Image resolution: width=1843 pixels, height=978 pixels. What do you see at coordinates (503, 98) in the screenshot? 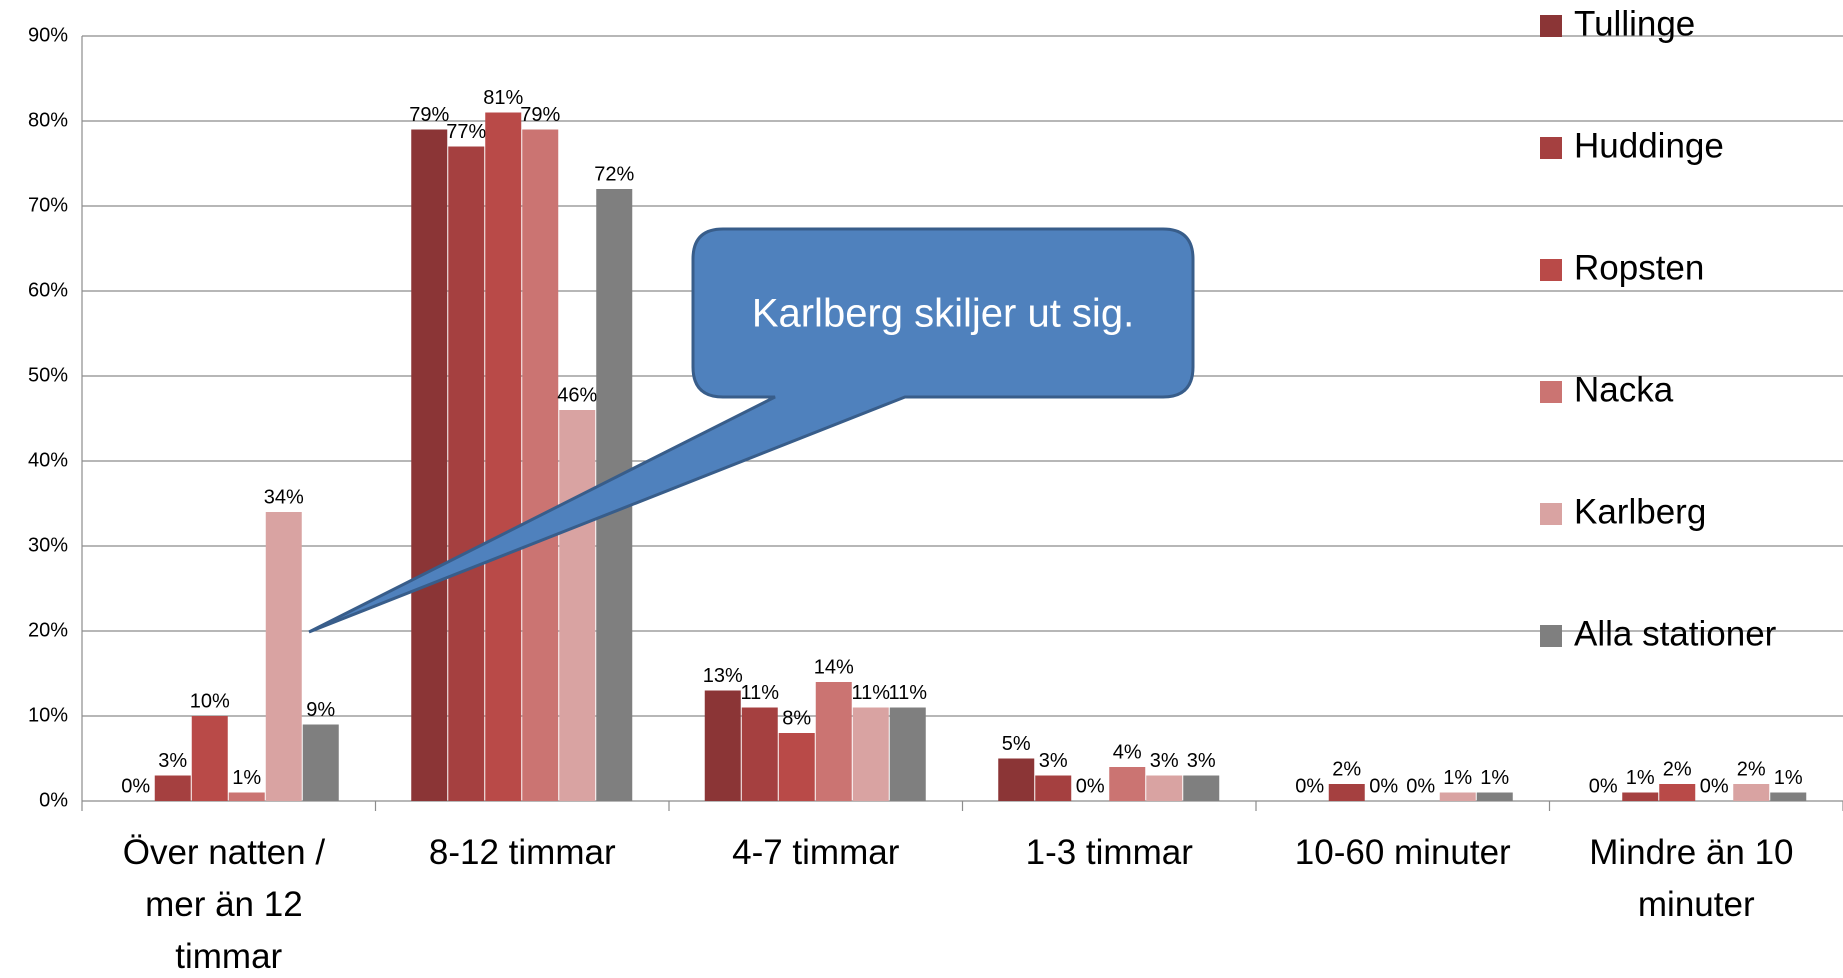
I see `data-label: 81%` at bounding box center [503, 98].